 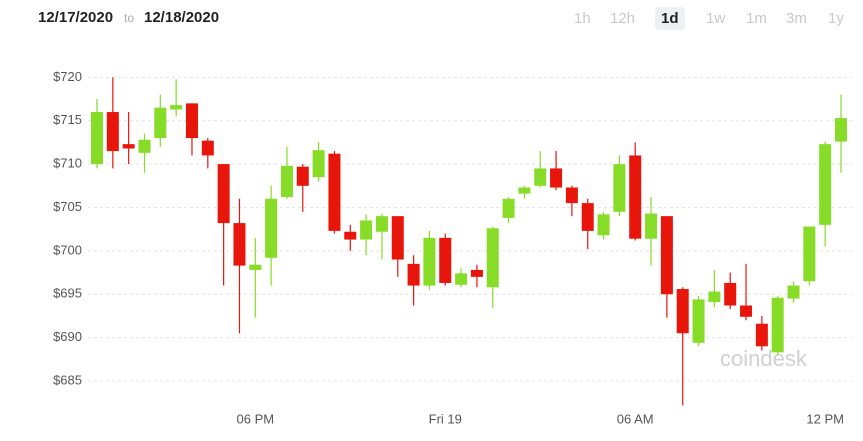 What do you see at coordinates (764, 358) in the screenshot?
I see `watermark: coindesk` at bounding box center [764, 358].